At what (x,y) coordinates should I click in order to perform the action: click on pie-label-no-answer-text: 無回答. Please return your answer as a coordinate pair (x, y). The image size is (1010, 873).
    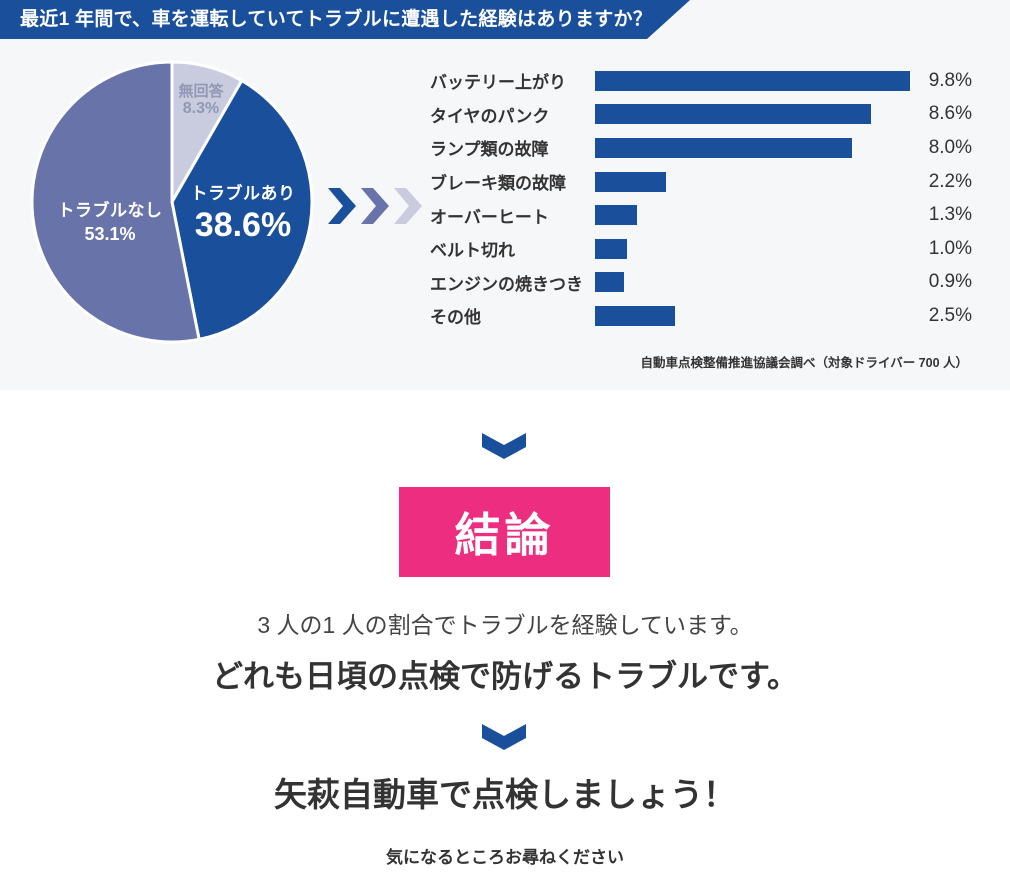
    Looking at the image, I should click on (201, 91).